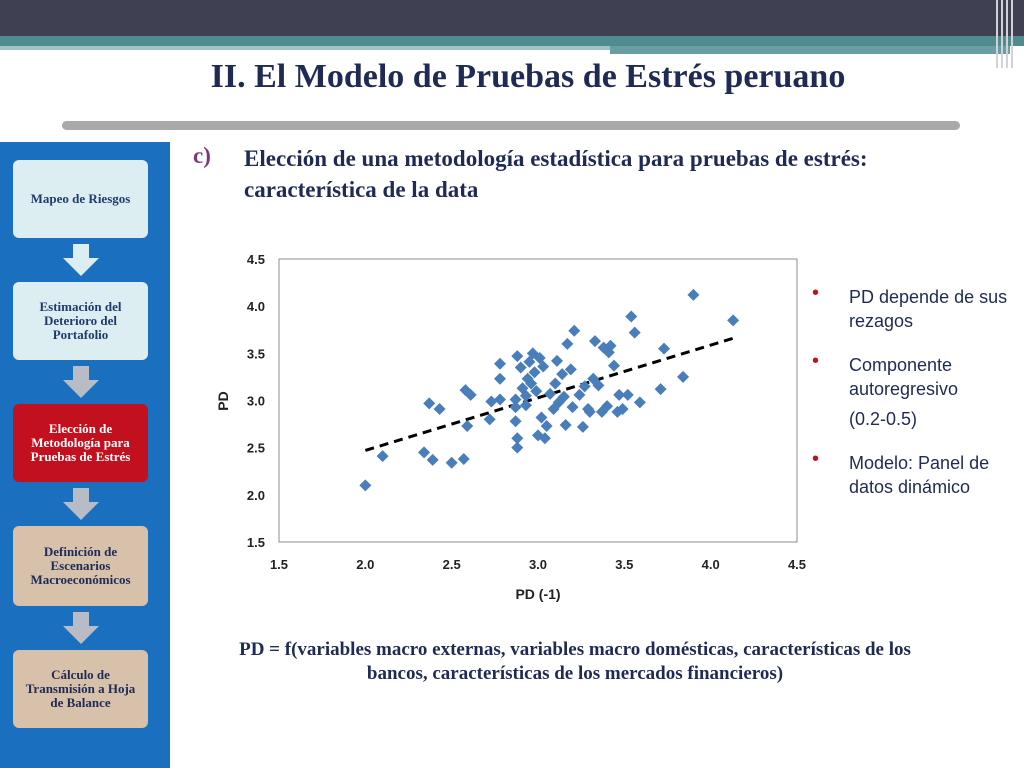 The image size is (1024, 768). I want to click on subheading-letter: c), so click(202, 155).